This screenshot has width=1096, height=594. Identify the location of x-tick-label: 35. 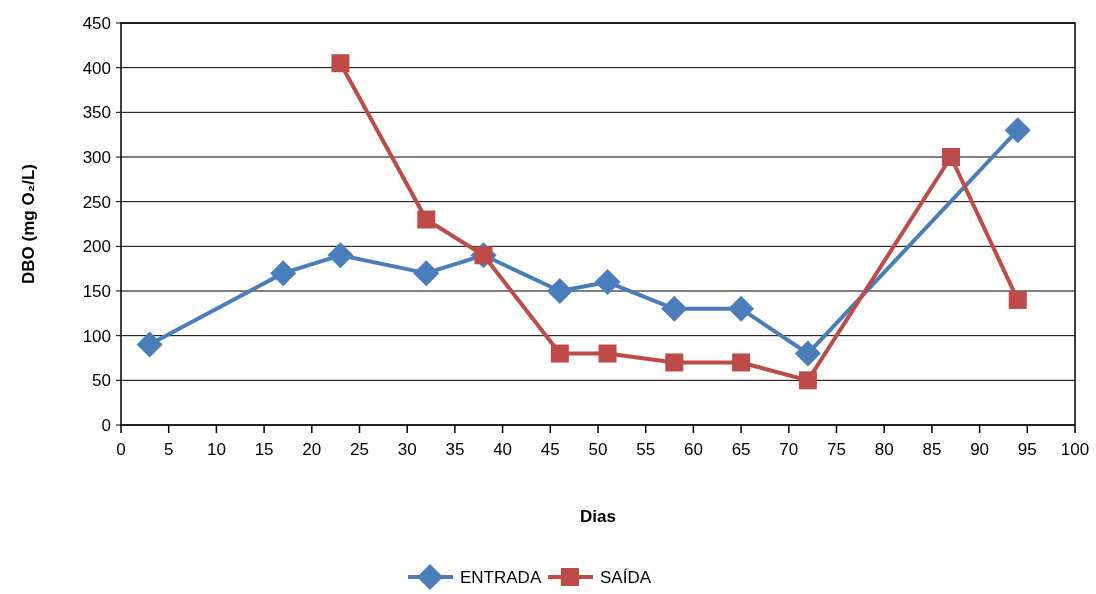
(455, 449).